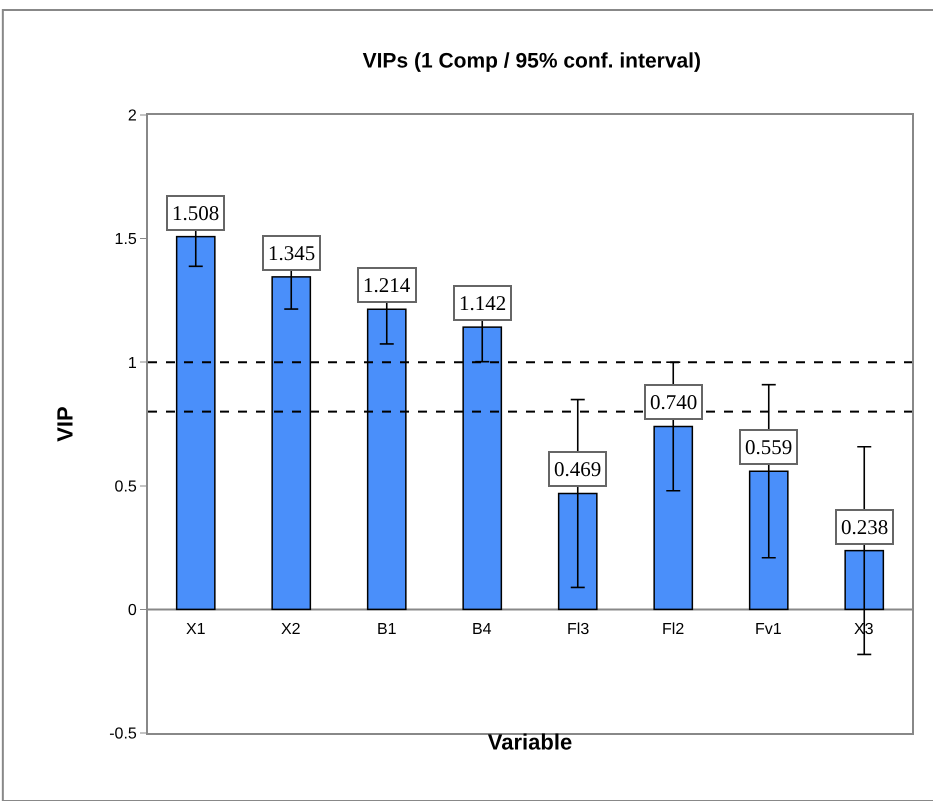  What do you see at coordinates (532, 60) in the screenshot?
I see `chart-title: VIPs (1 Comp / 95% conf. interval)` at bounding box center [532, 60].